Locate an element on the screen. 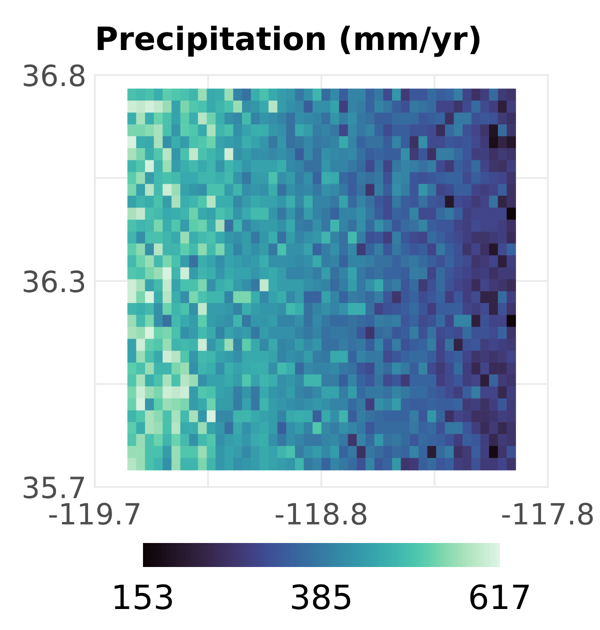 The height and width of the screenshot is (630, 600). x-tick-label: -119.7 is located at coordinates (94, 513).